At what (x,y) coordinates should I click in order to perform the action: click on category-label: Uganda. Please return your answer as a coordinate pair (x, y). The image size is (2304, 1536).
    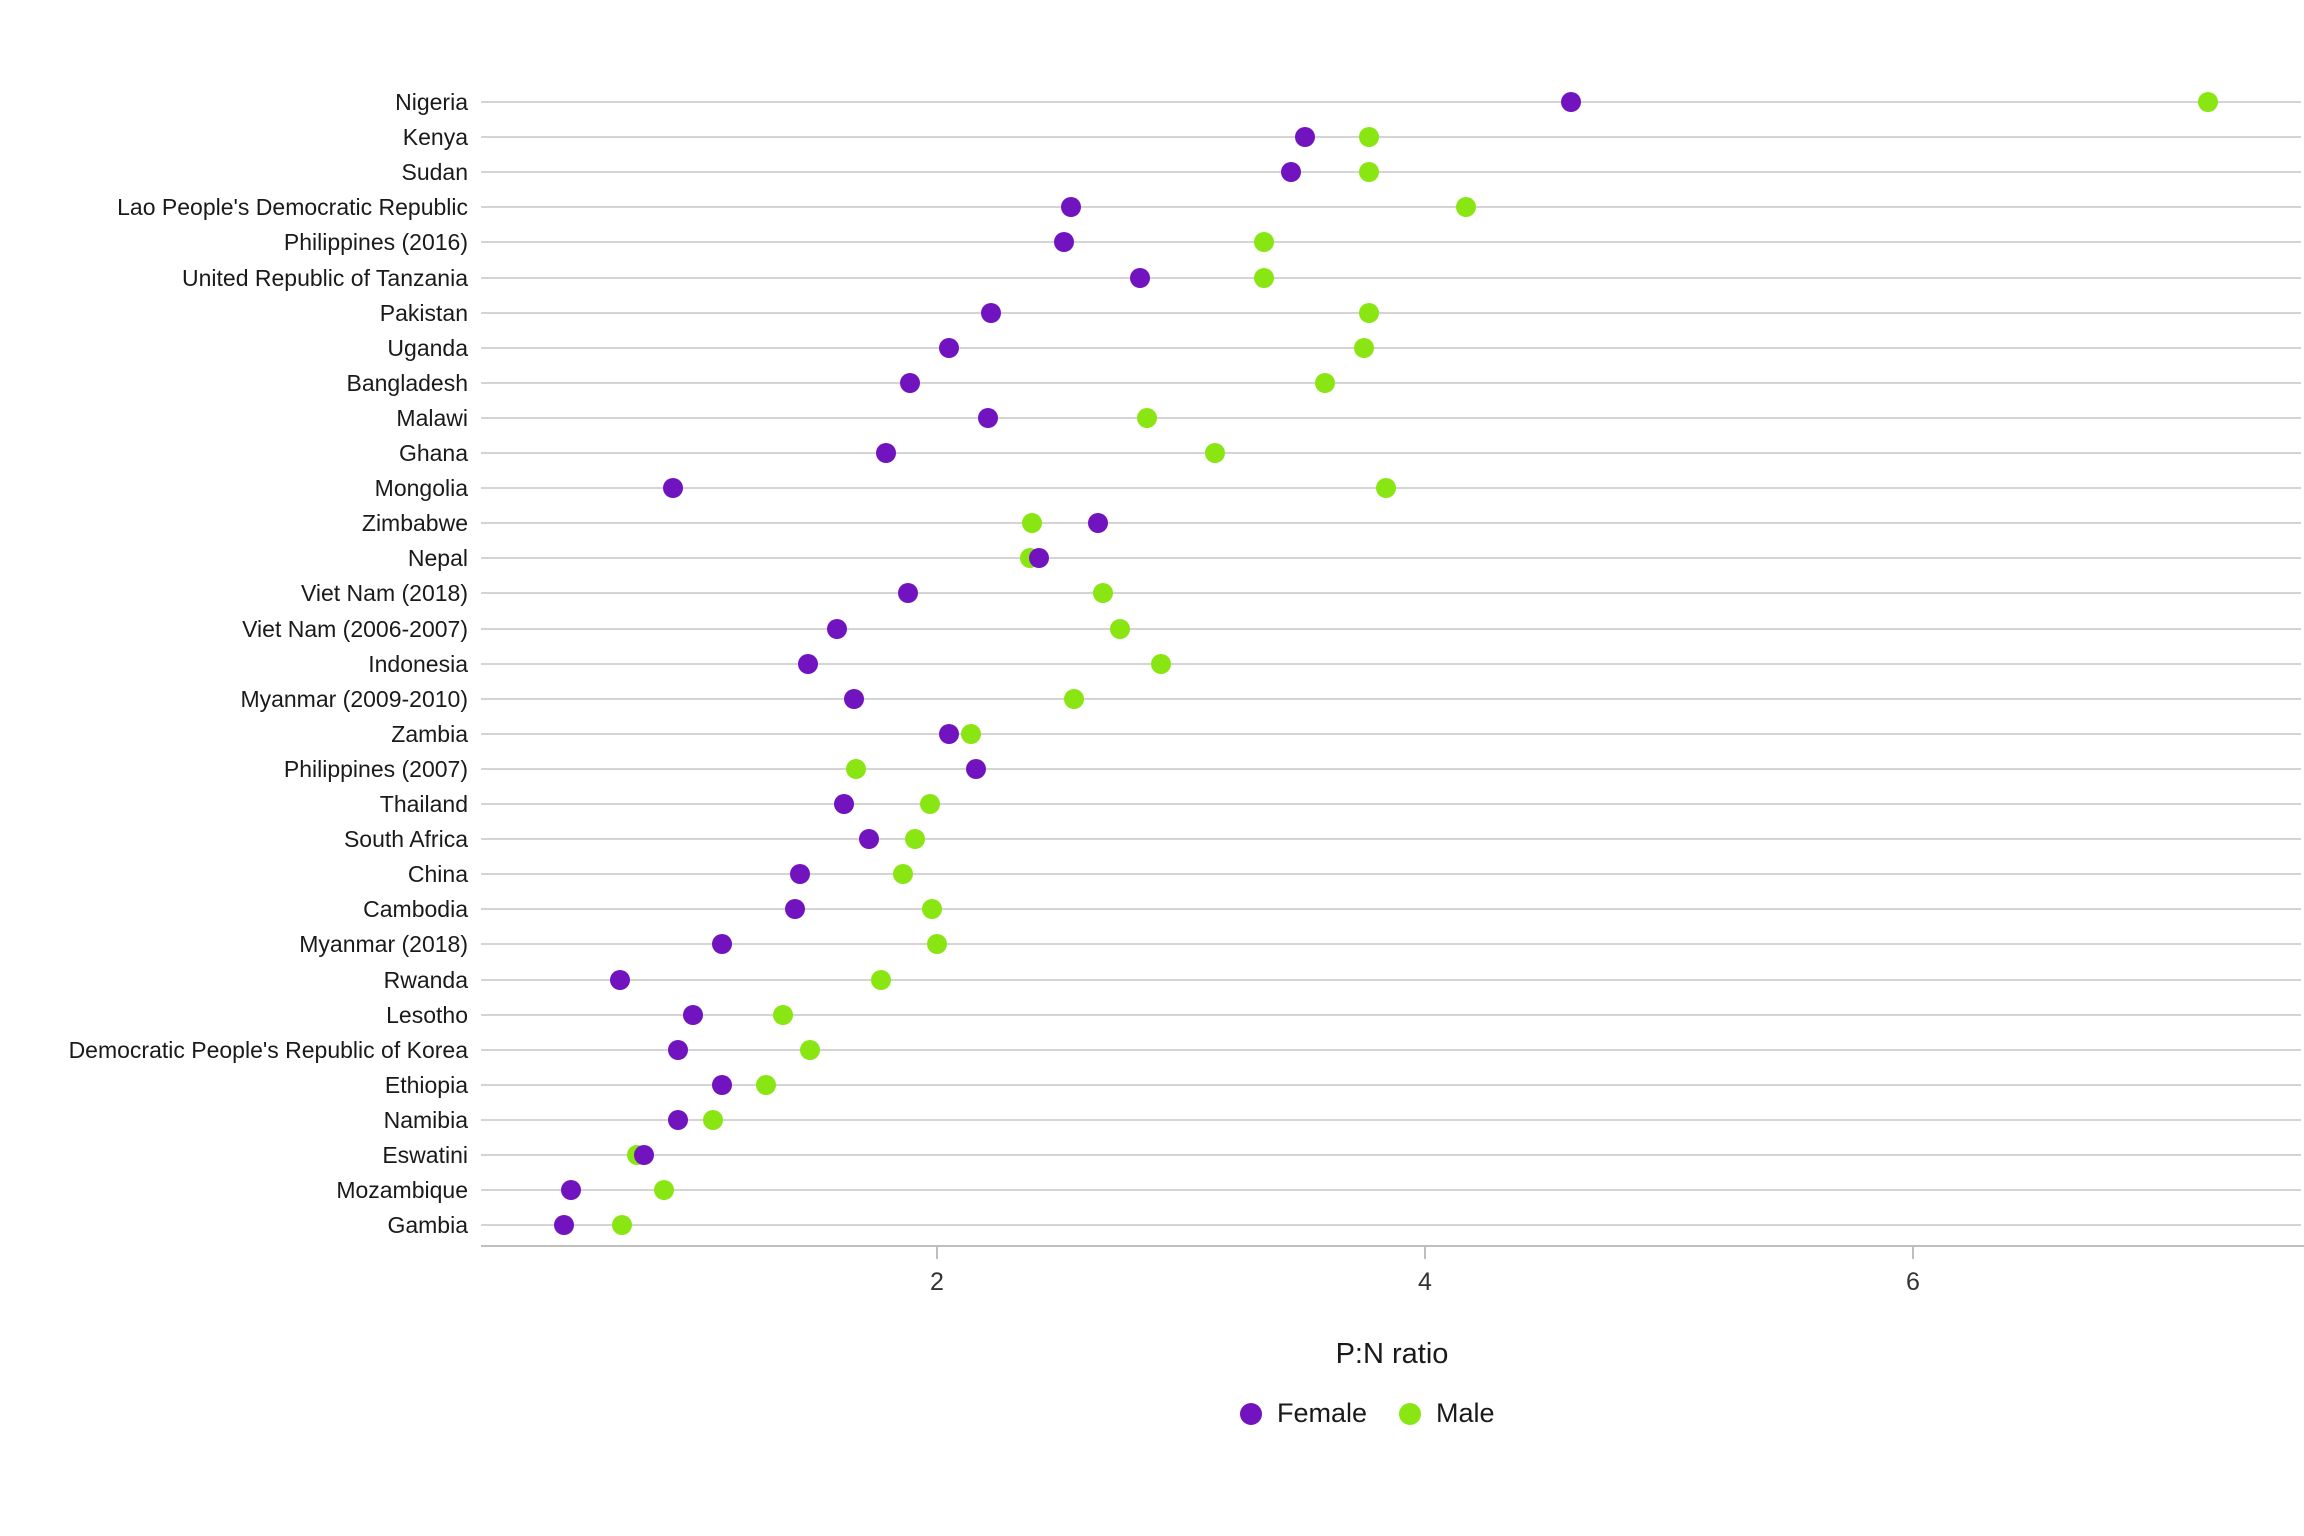
    Looking at the image, I should click on (427, 347).